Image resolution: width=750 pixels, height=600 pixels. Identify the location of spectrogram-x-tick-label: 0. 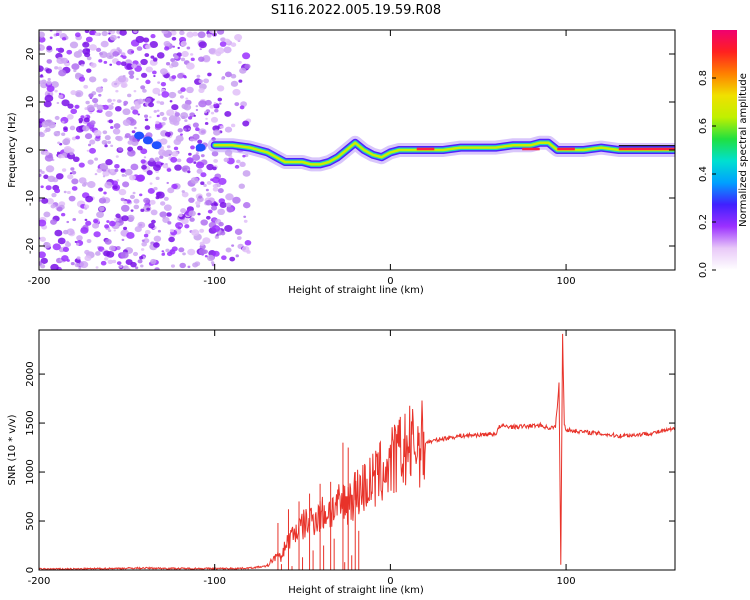
(390, 281).